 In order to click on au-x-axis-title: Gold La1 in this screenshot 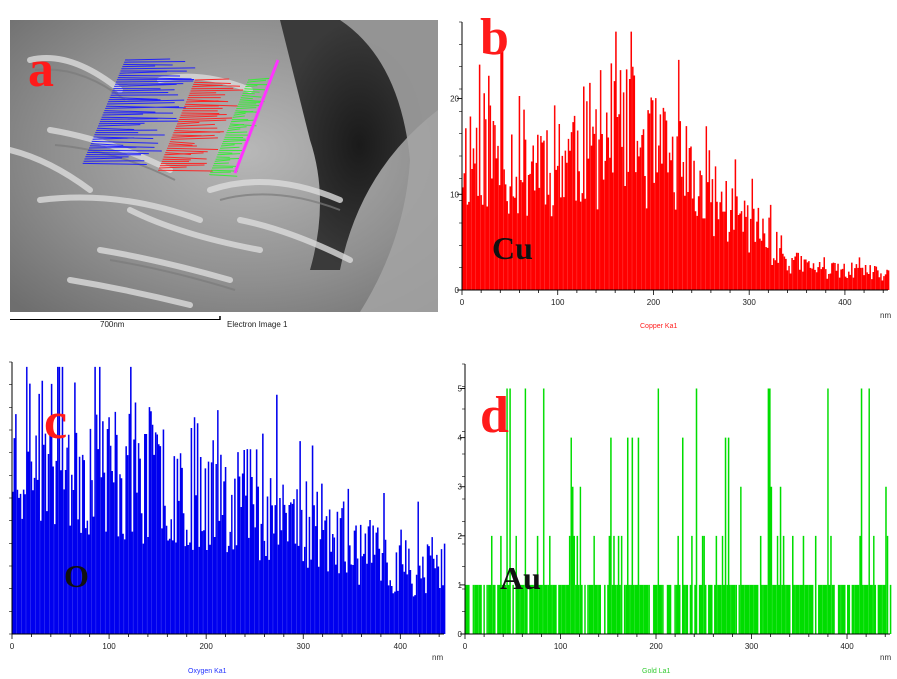, I will do `click(656, 671)`.